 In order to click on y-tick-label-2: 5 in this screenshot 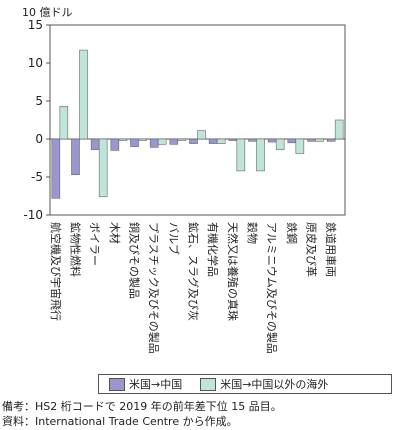, I will do `click(39, 101)`.